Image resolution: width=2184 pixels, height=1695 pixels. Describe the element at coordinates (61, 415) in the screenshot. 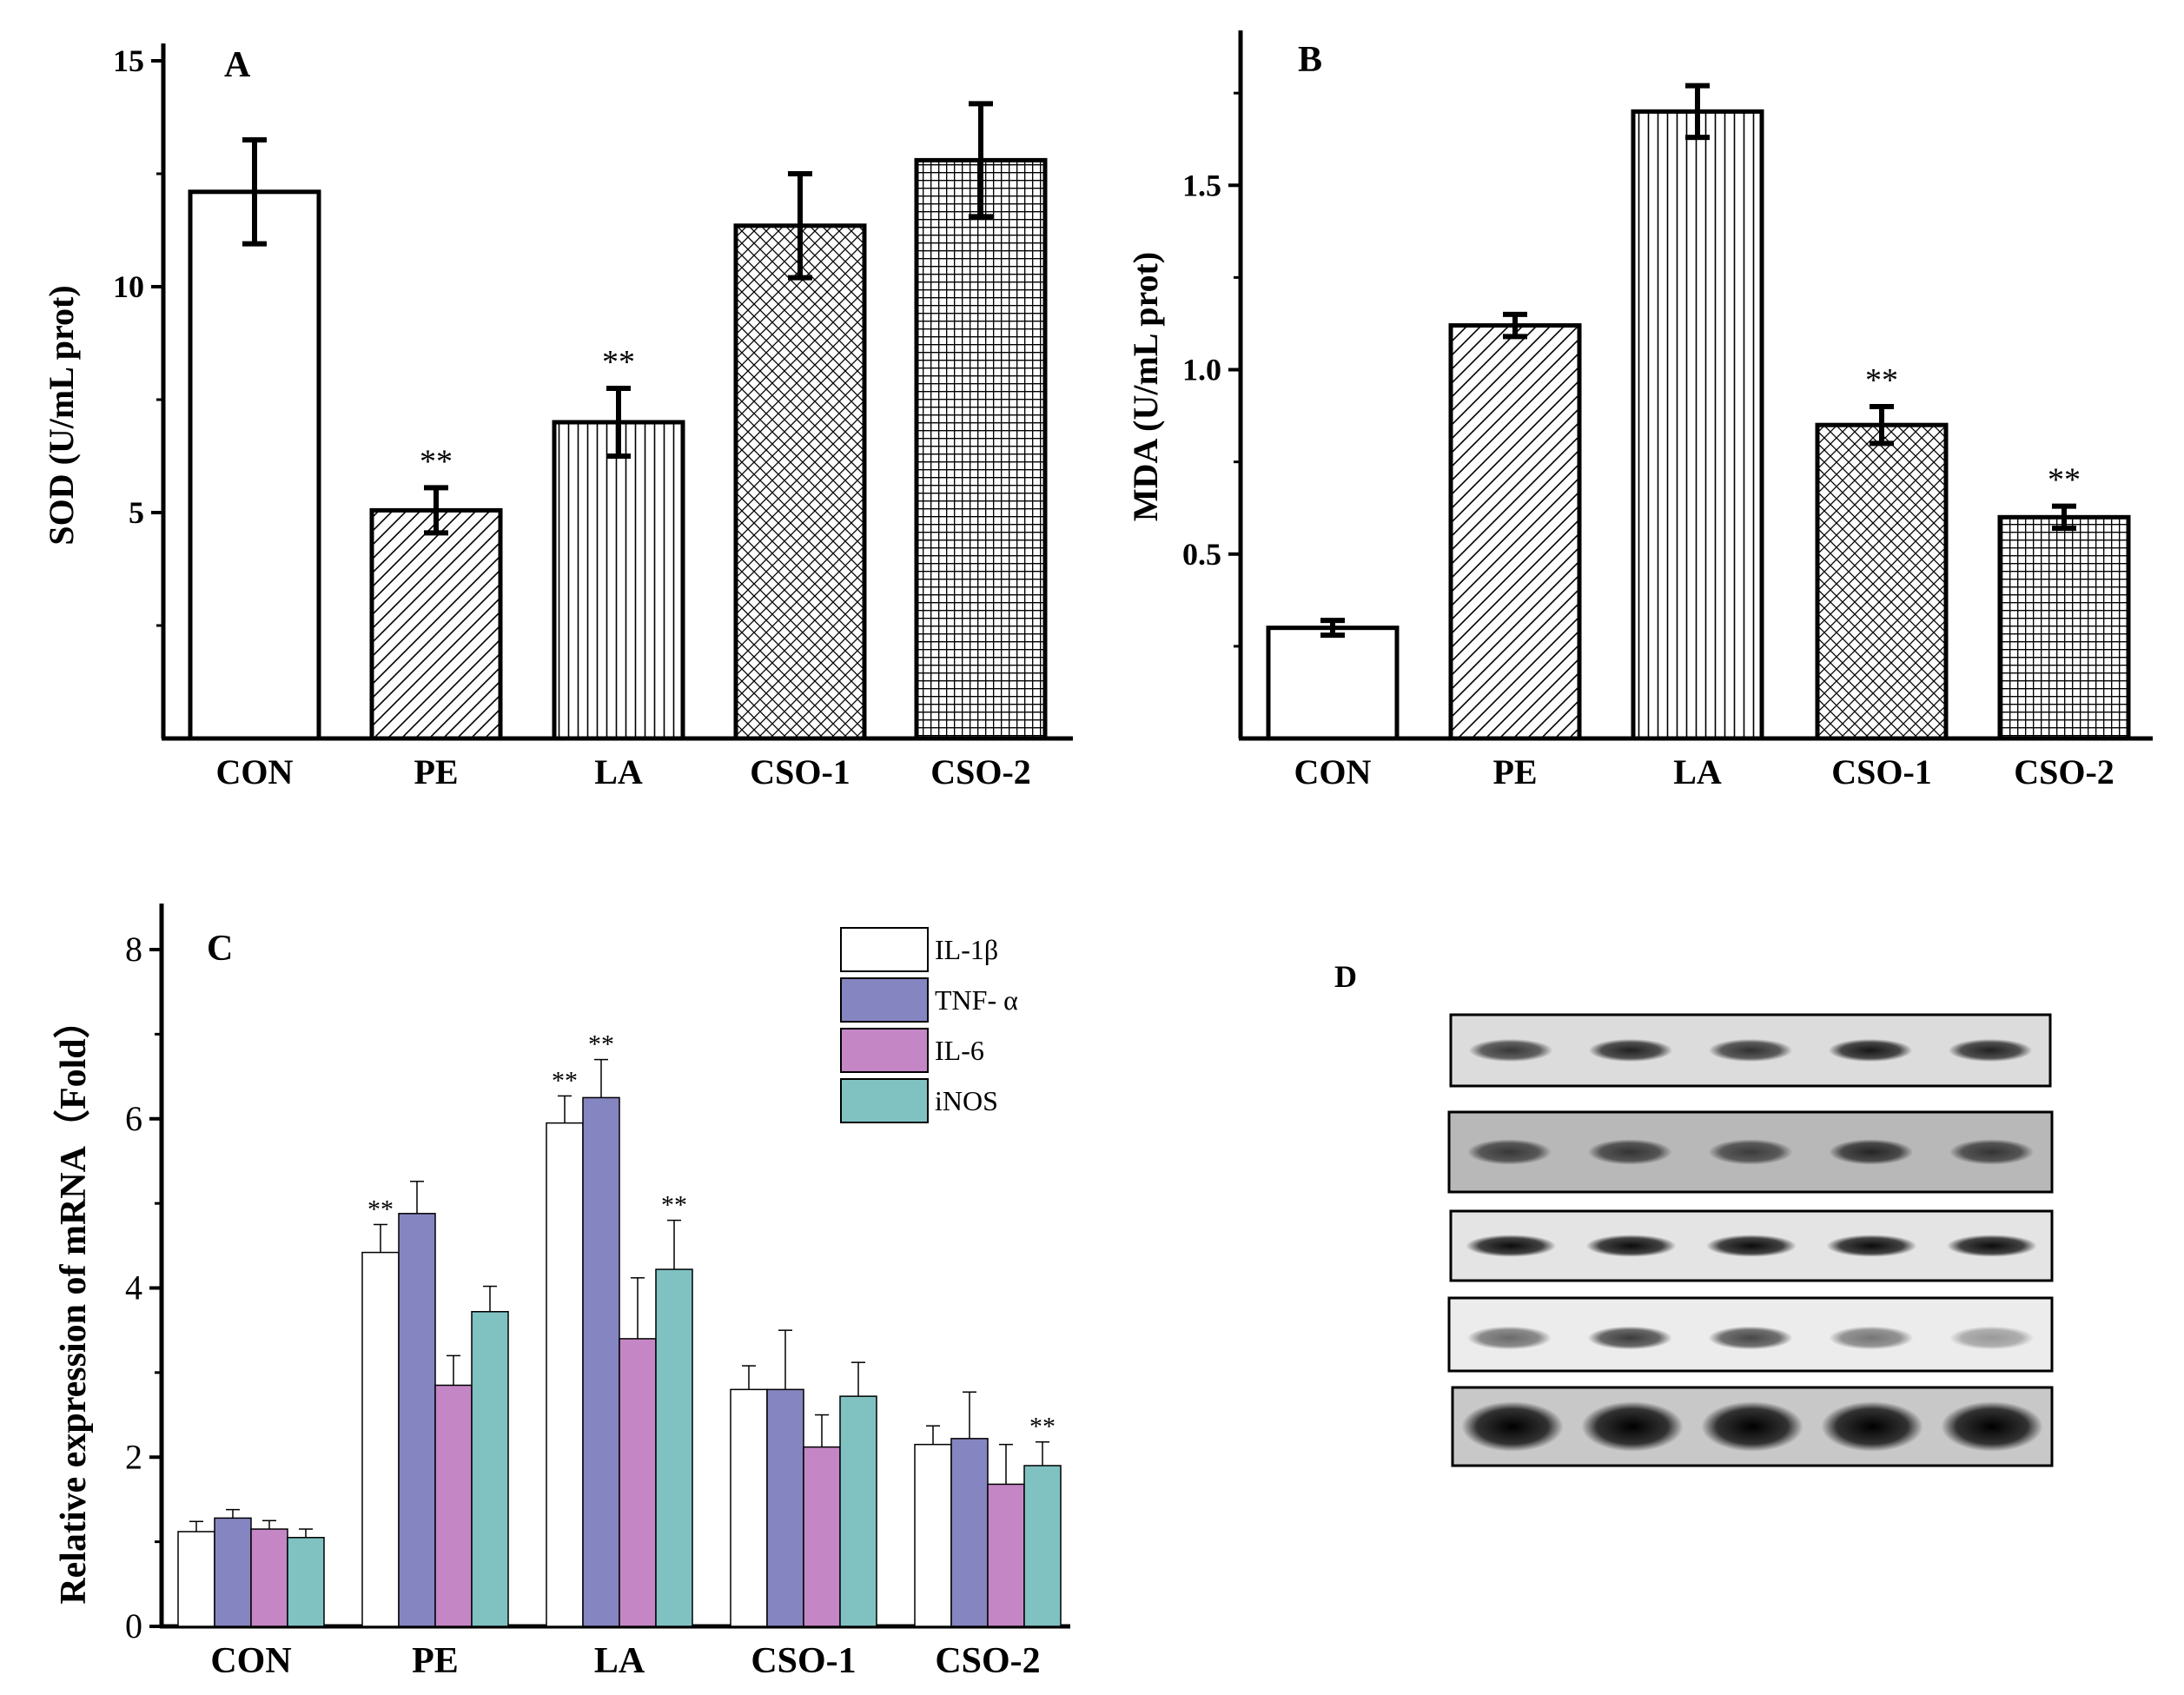

I see `panel-a-ylabel: SOD (U/mL prot)` at that location.